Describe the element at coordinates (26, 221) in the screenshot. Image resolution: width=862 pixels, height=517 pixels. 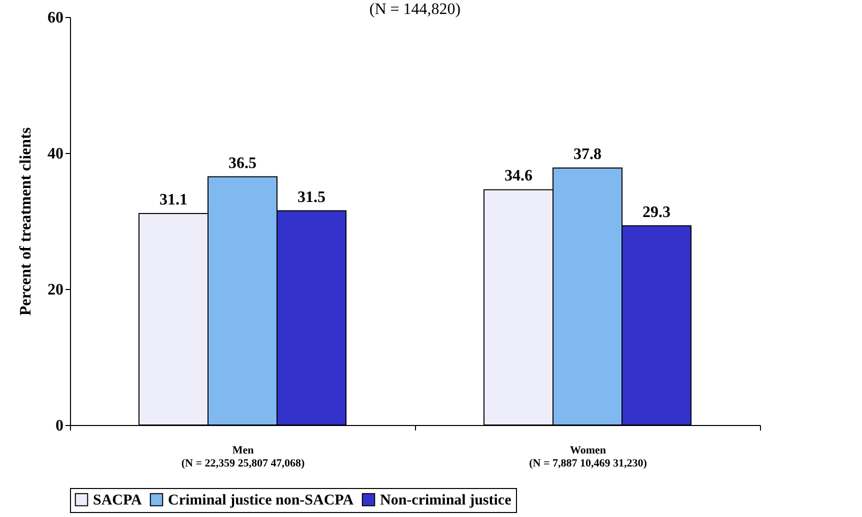
I see `y-axis-title: Percent of treatment clients` at that location.